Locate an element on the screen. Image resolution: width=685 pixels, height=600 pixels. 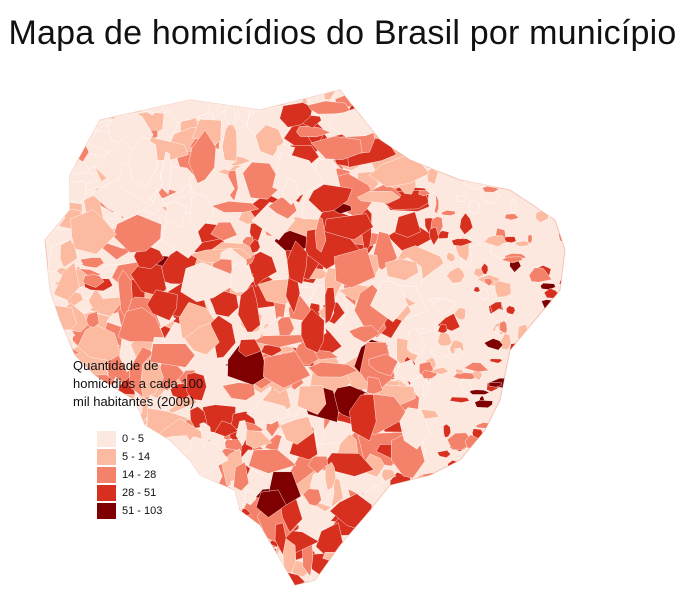
legend-title-line: homicídios a cada 100 is located at coordinates (143, 384).